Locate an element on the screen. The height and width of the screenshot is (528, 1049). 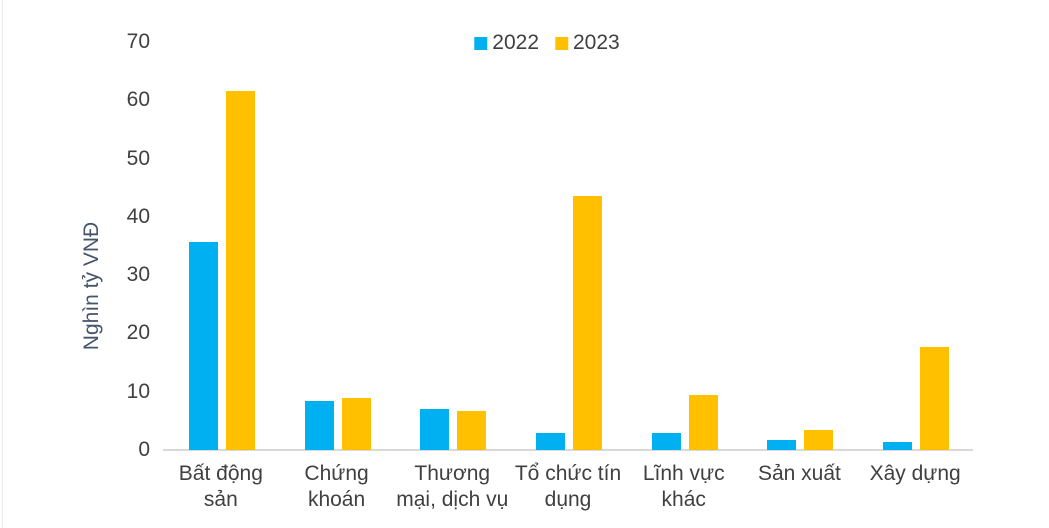
y-tick-label: 20 is located at coordinates (138, 333).